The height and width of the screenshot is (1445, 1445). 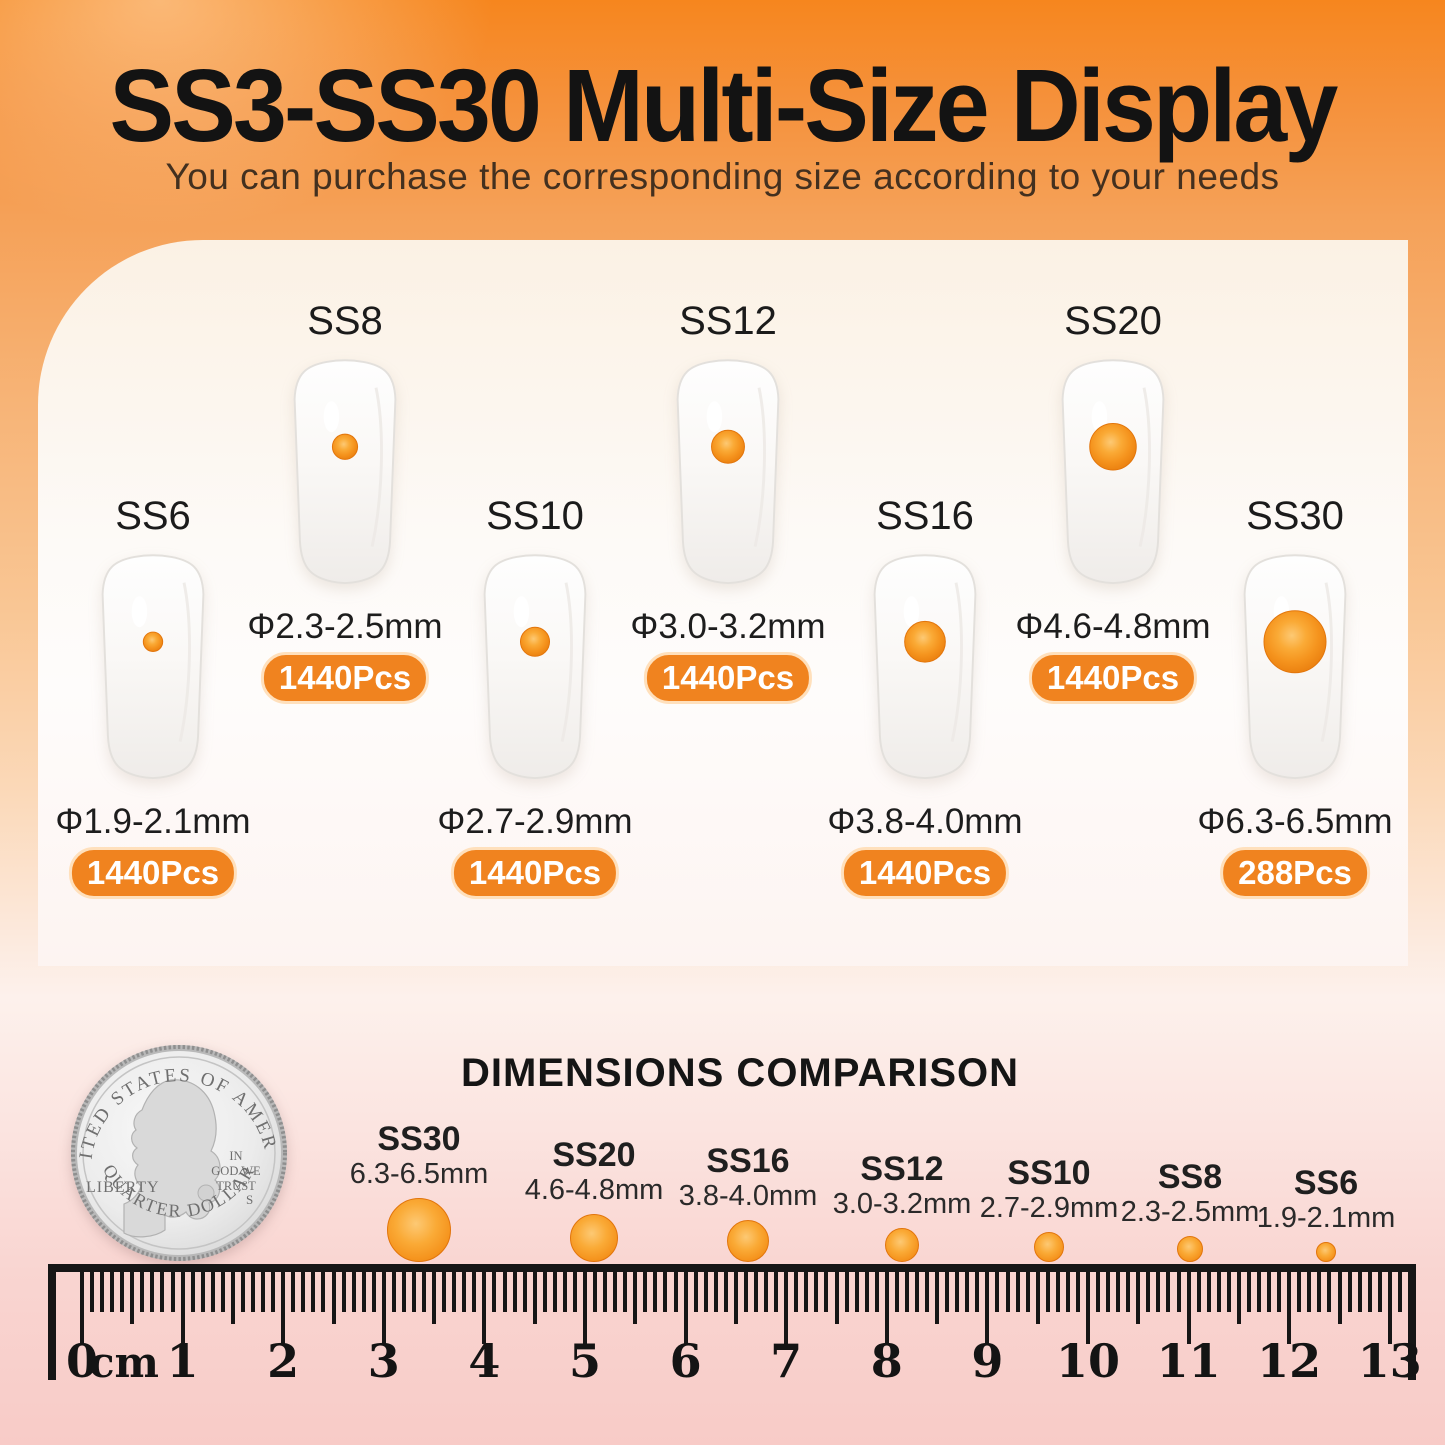 What do you see at coordinates (182, 1361) in the screenshot?
I see `ruler-number: 1` at bounding box center [182, 1361].